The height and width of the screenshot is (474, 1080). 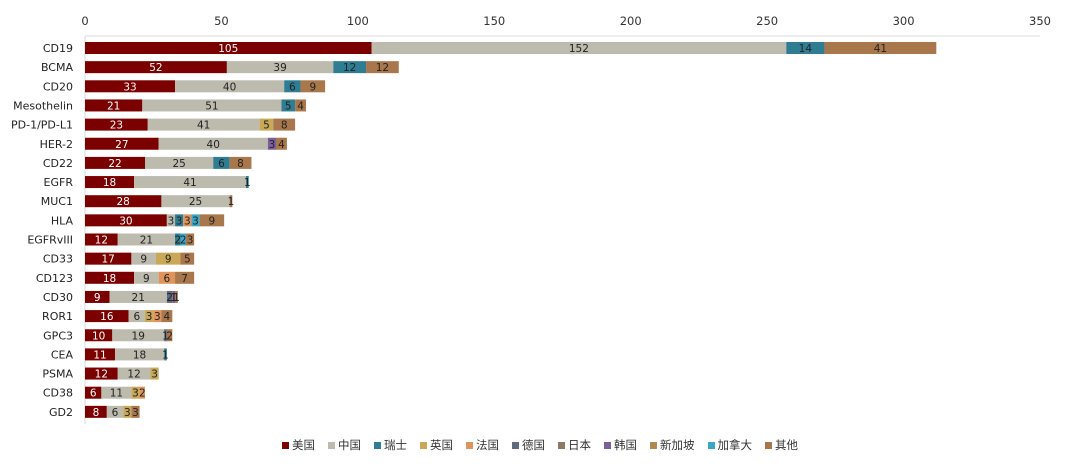 I want to click on data-label: 23, so click(x=116, y=126).